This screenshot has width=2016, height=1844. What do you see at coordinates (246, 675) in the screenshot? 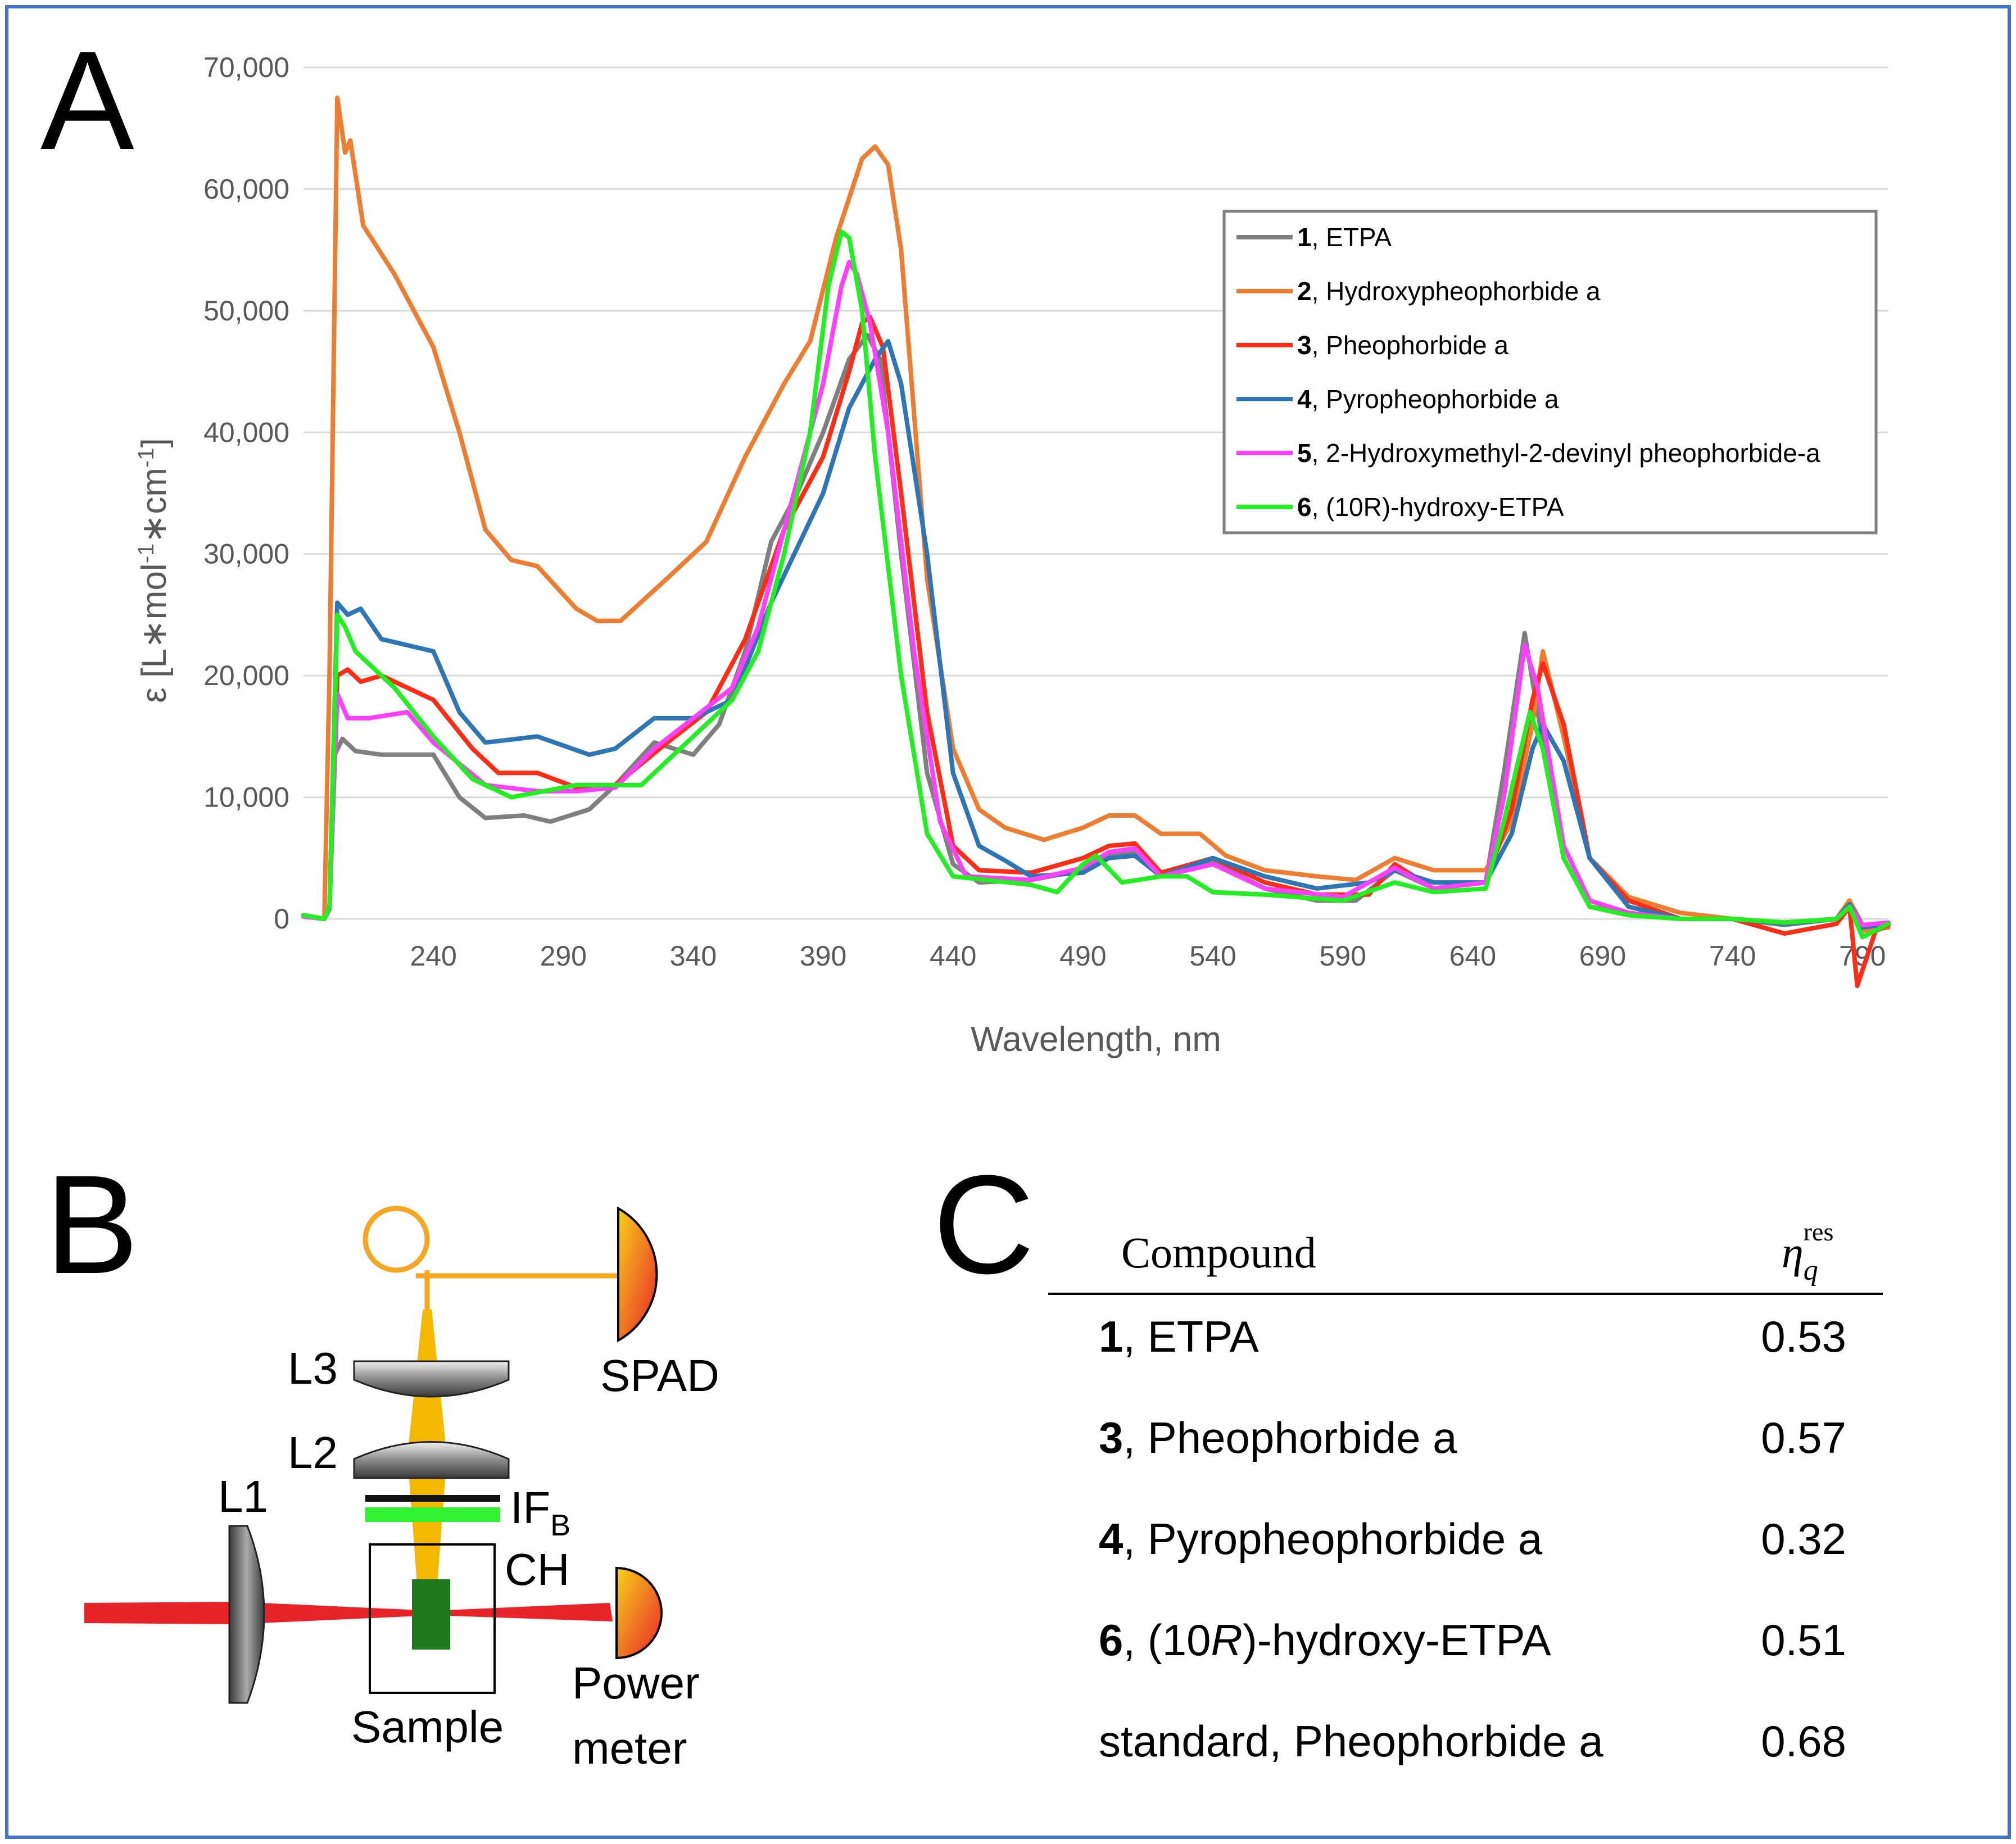
I see `y-tick-label: 20,000` at bounding box center [246, 675].